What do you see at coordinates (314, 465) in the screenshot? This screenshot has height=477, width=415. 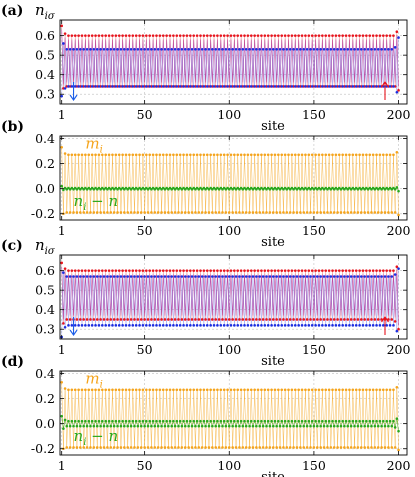 I see `x-tick-label: 150` at bounding box center [314, 465].